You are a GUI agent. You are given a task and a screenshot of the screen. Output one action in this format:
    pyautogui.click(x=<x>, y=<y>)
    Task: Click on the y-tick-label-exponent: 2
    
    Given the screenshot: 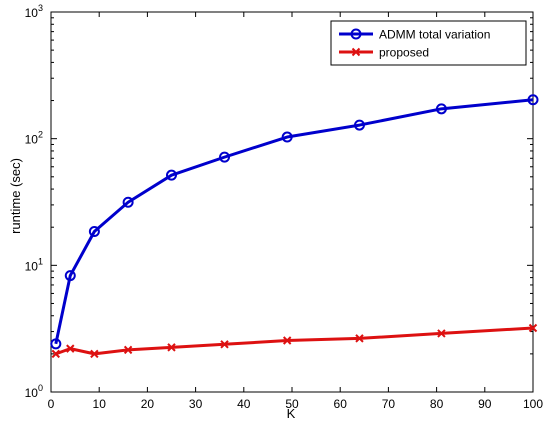 What is the action you would take?
    pyautogui.click(x=40, y=135)
    